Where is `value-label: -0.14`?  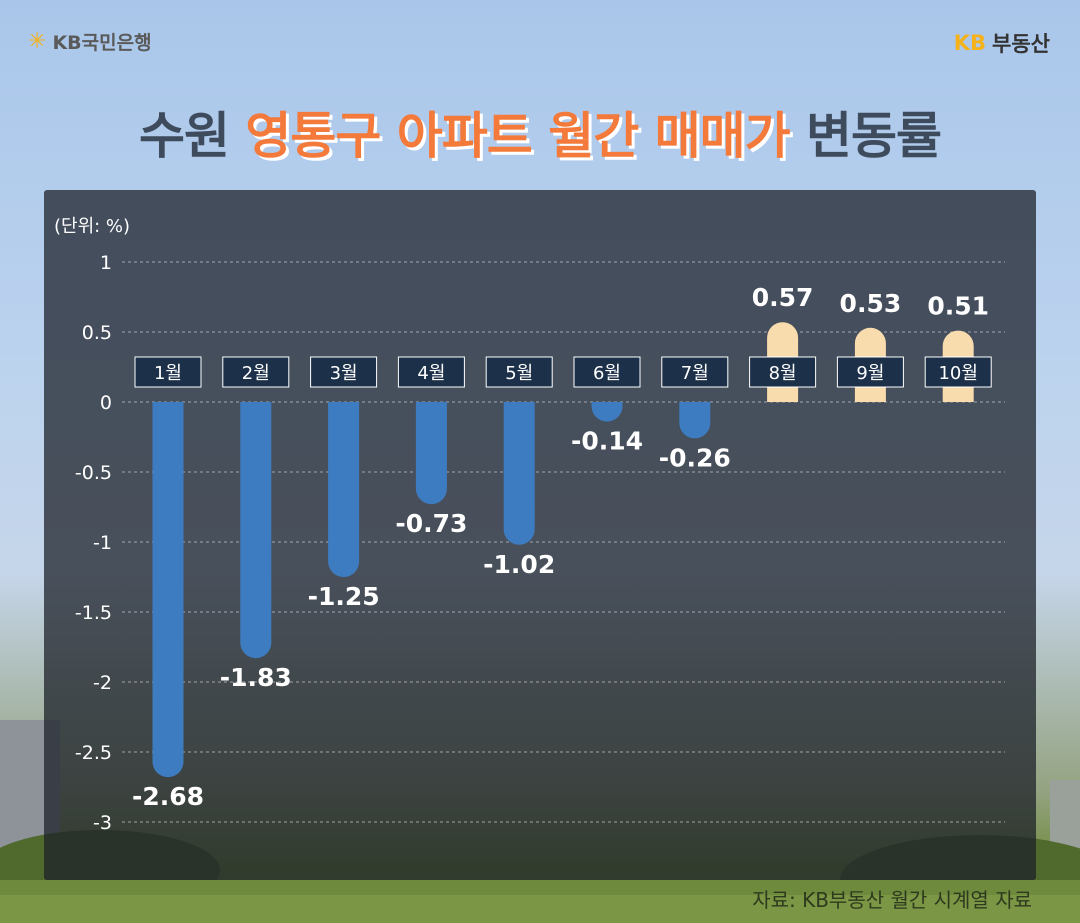 value-label: -0.14 is located at coordinates (607, 441).